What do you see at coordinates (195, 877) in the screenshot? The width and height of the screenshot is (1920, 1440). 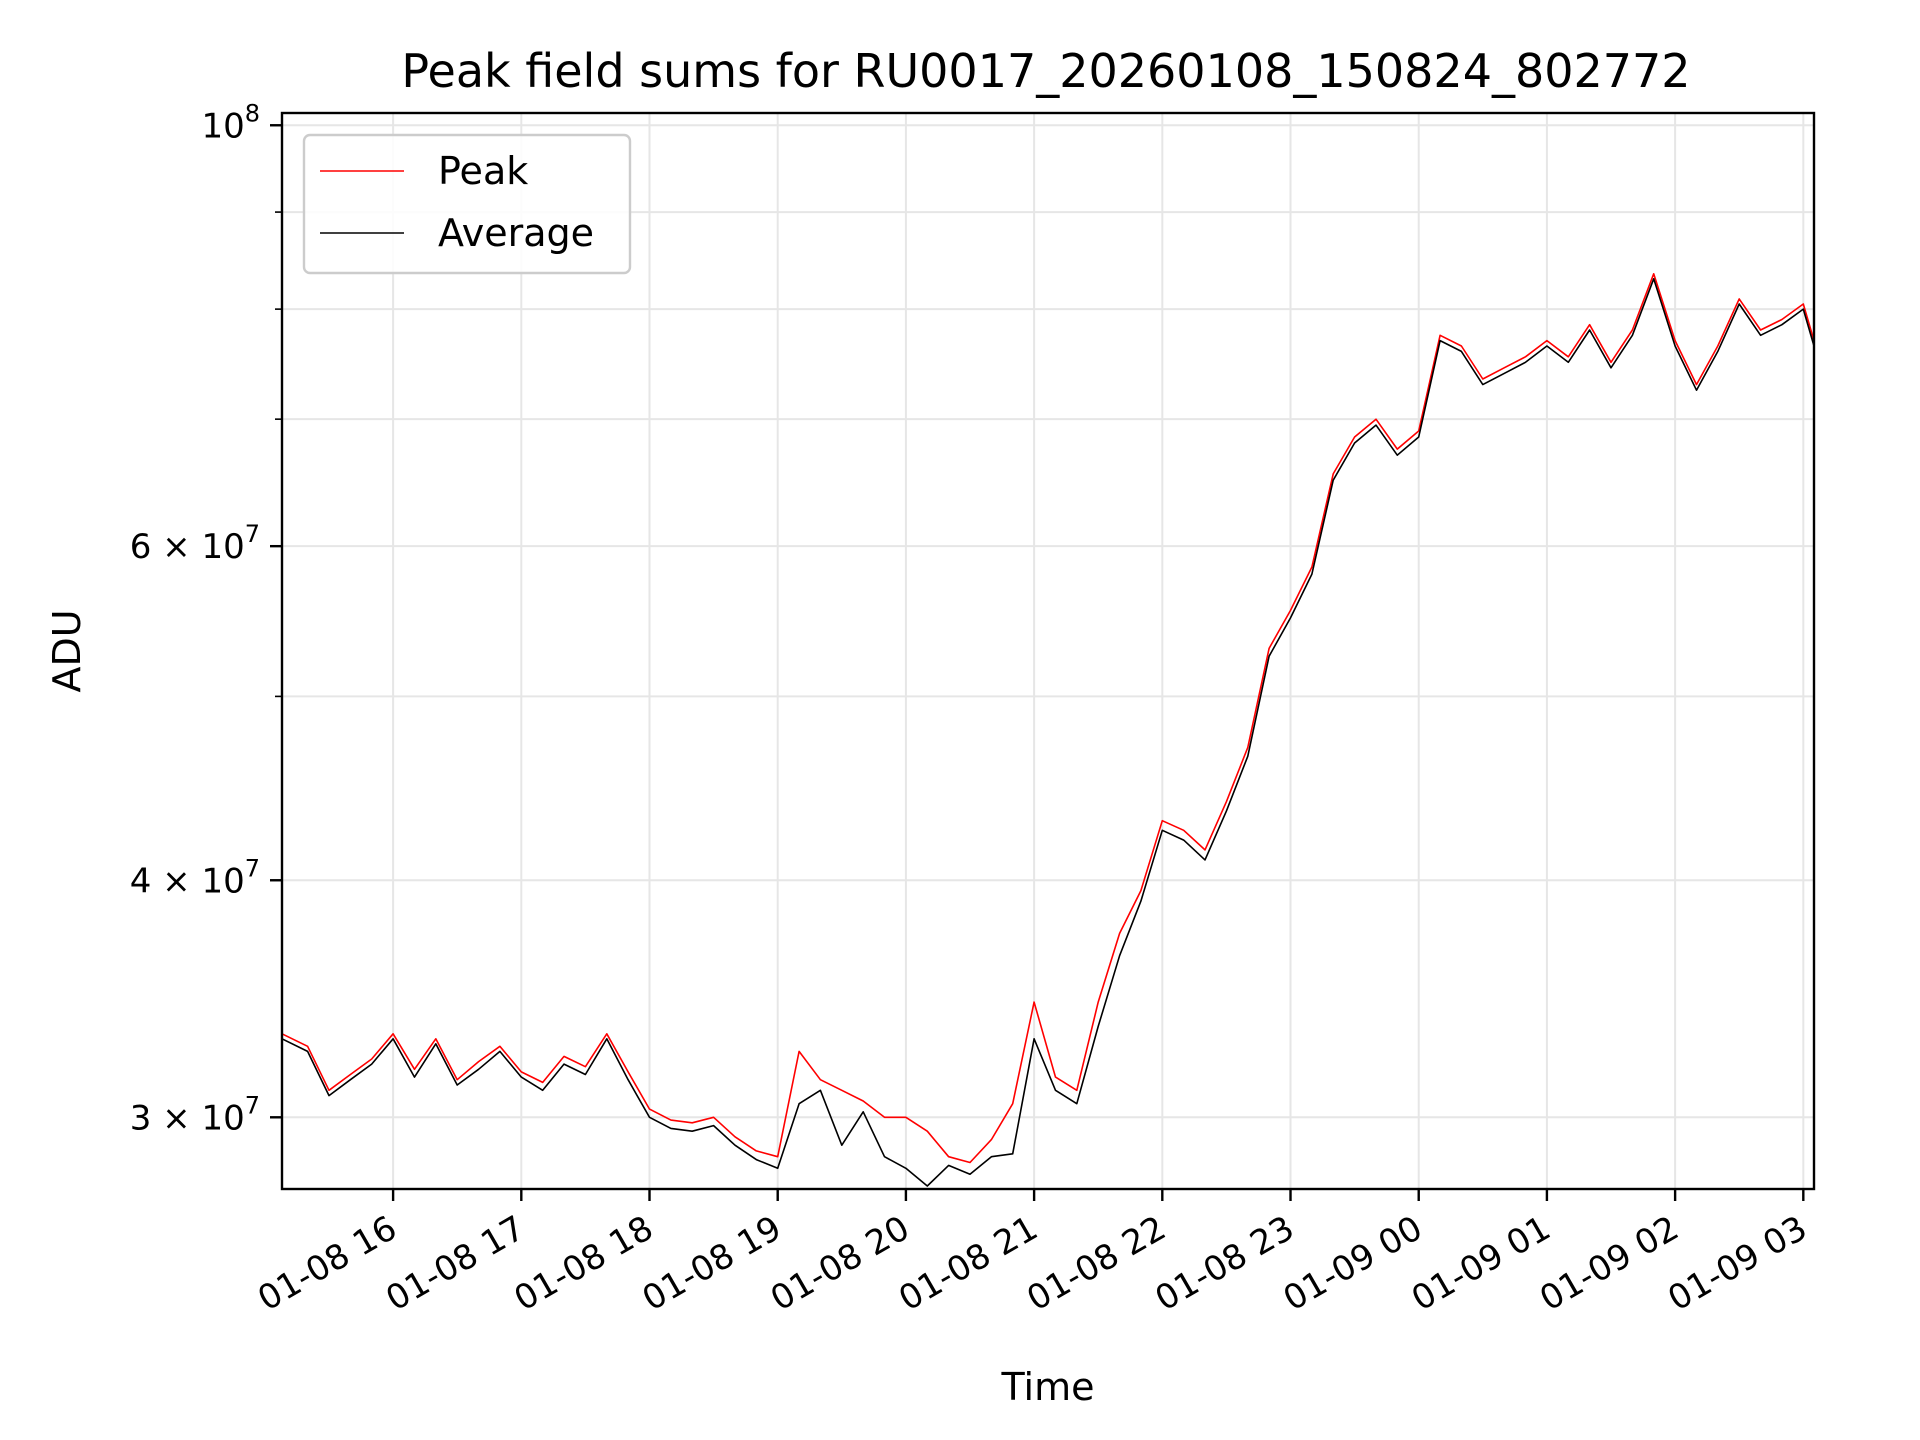 I see `y-tick-label: 4 × 107` at bounding box center [195, 877].